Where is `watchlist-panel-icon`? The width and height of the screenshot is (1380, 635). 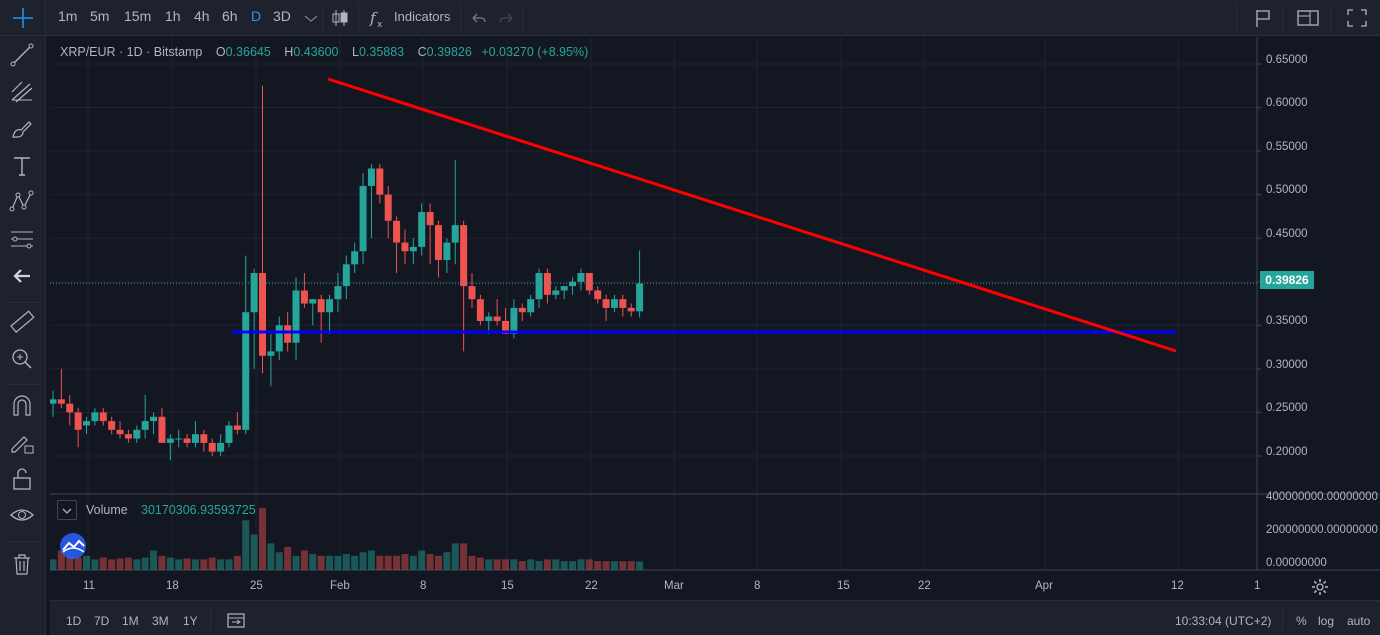
watchlist-panel-icon is located at coordinates (1308, 18).